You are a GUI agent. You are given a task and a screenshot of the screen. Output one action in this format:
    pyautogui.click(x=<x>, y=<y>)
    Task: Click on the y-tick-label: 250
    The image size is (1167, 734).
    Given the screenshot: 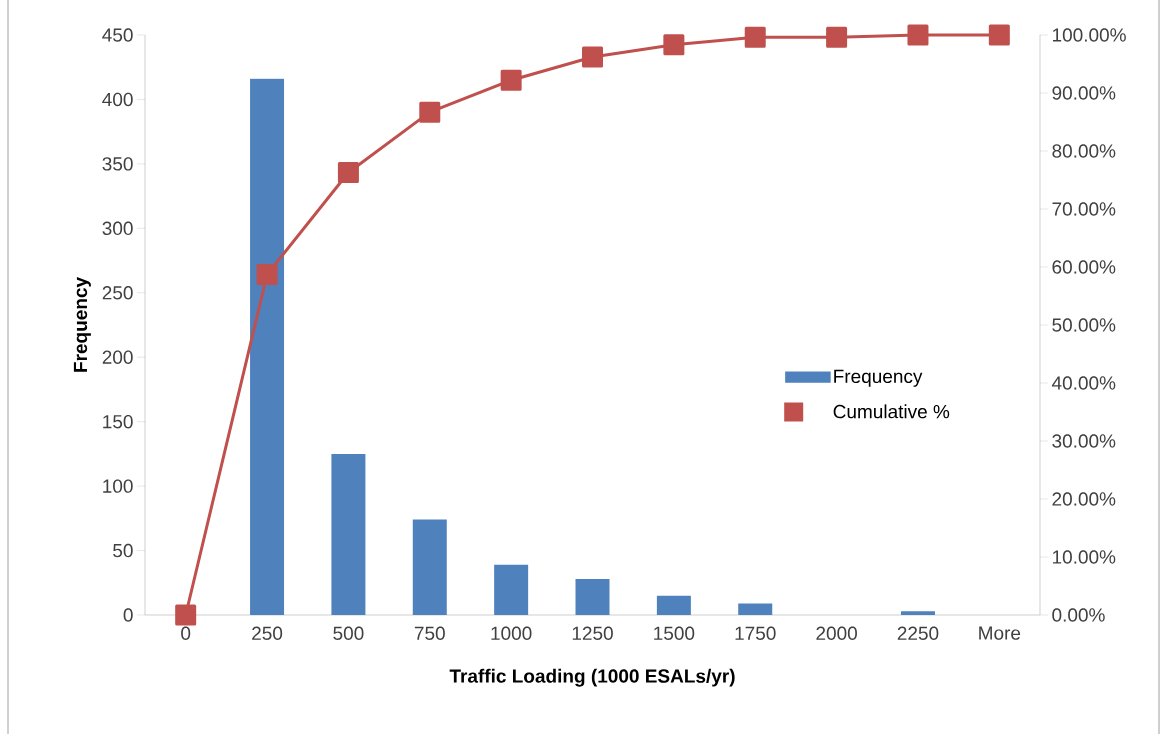 What is the action you would take?
    pyautogui.click(x=117, y=293)
    